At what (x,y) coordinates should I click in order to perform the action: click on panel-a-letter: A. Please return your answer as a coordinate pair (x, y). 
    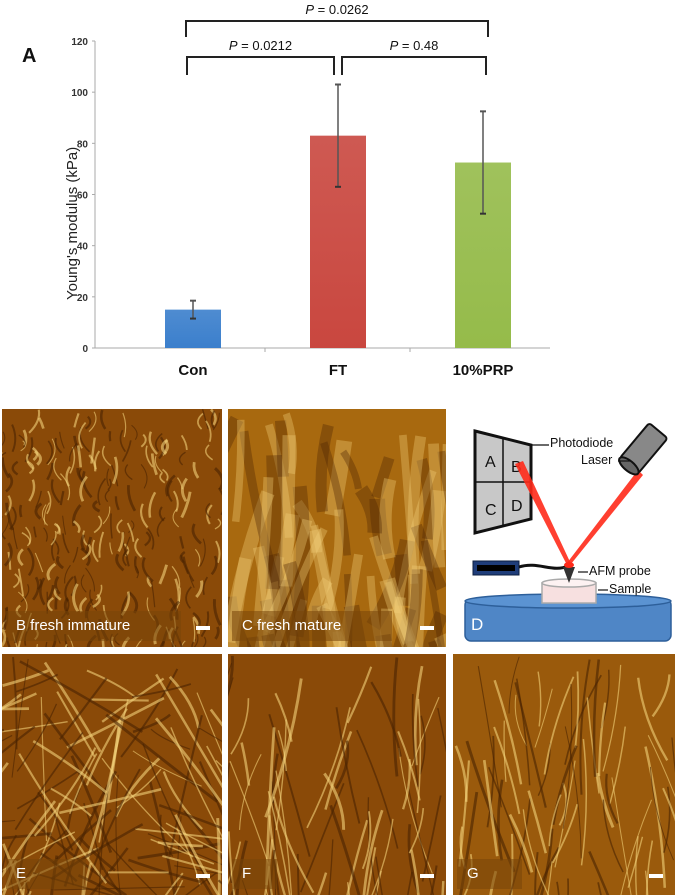
    Looking at the image, I should click on (29, 56).